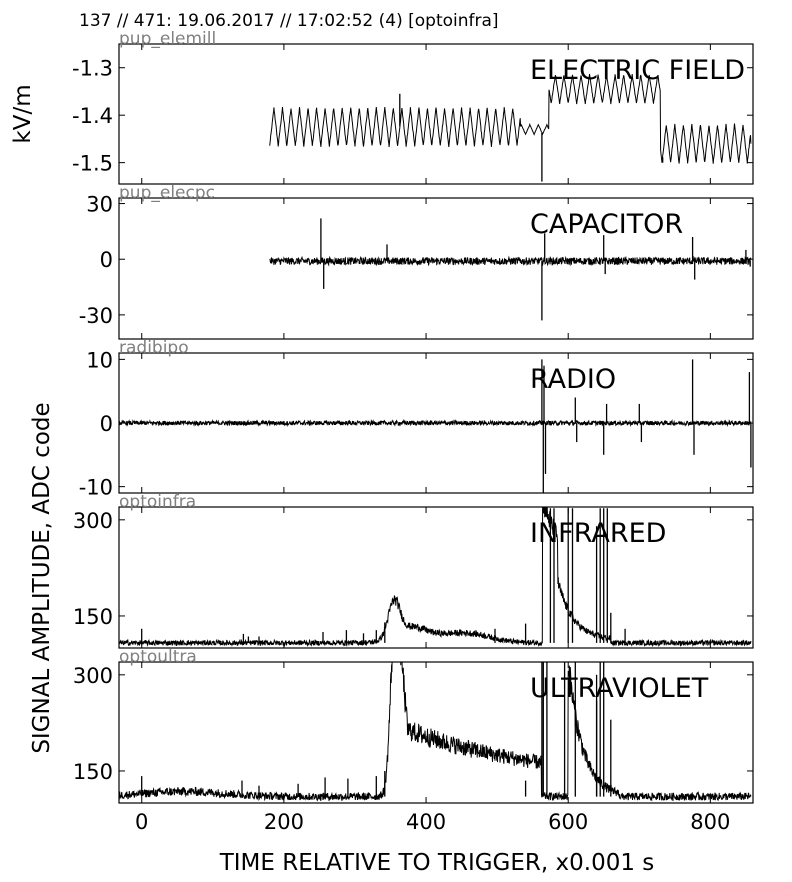 This screenshot has height=882, width=792. What do you see at coordinates (435, 423) in the screenshot?
I see `series-radibipo` at bounding box center [435, 423].